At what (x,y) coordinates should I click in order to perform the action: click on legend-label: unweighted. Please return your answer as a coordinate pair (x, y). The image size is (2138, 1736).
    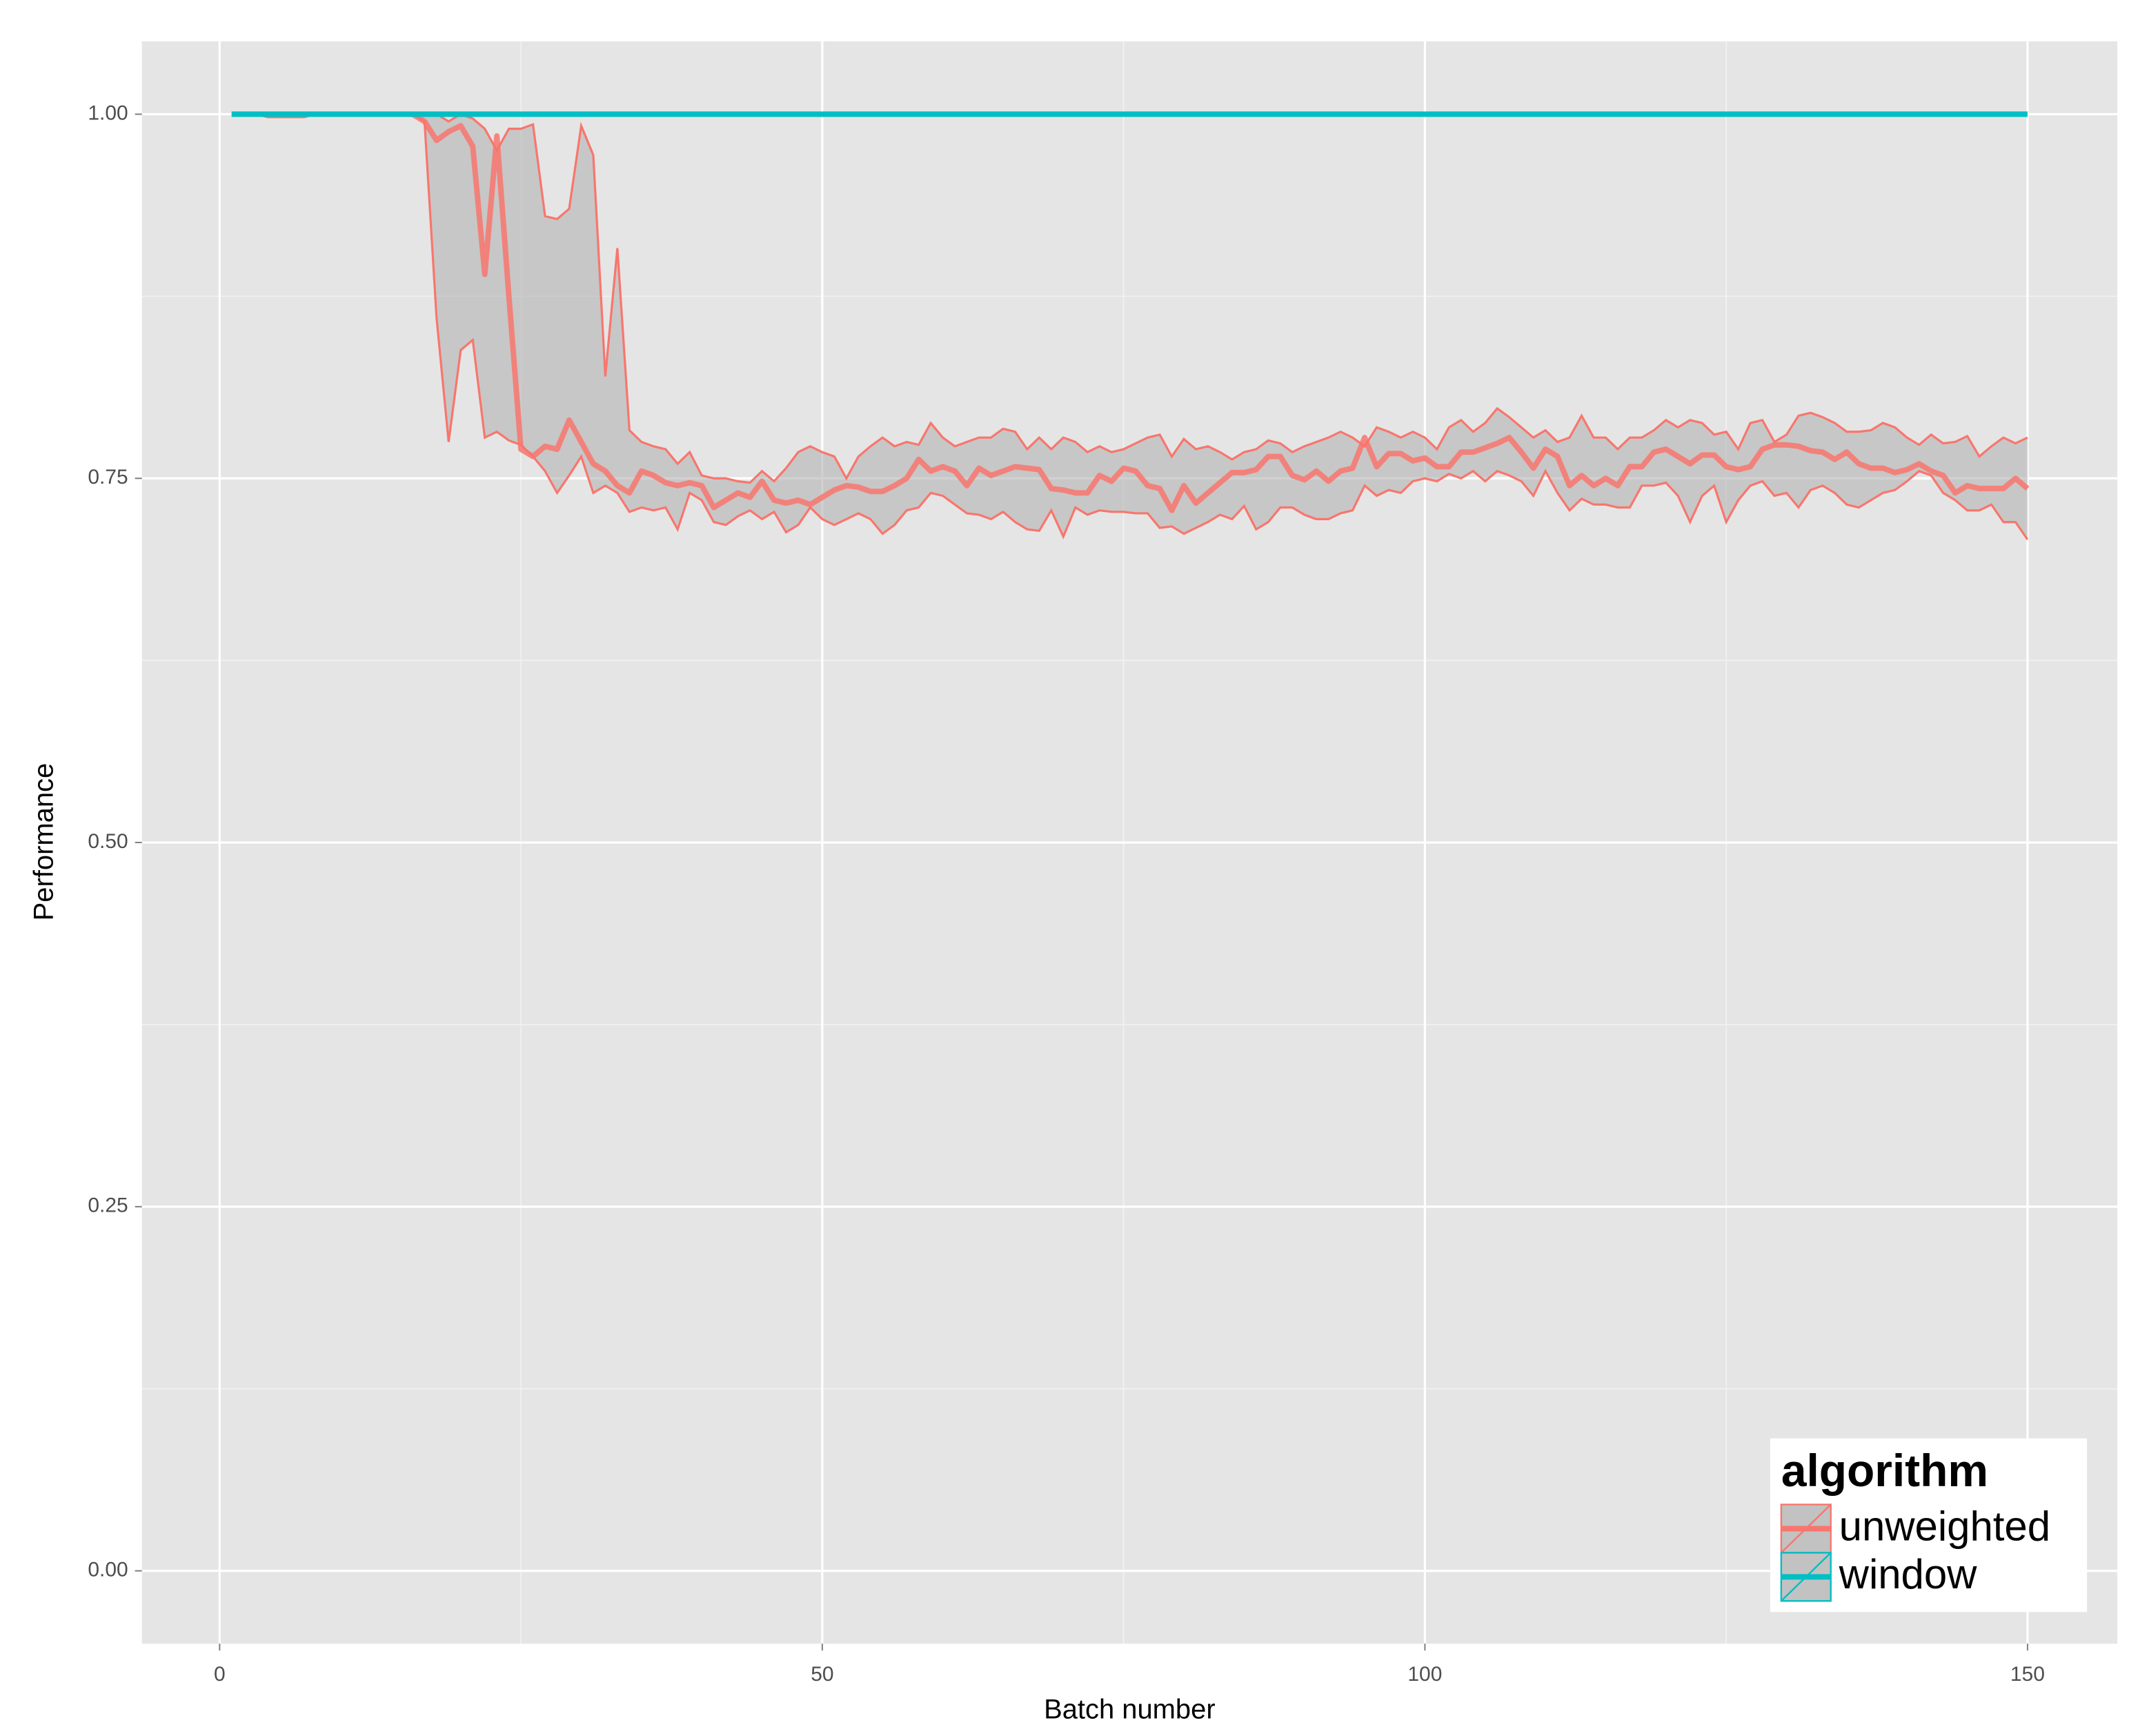
    Looking at the image, I should click on (1944, 1526).